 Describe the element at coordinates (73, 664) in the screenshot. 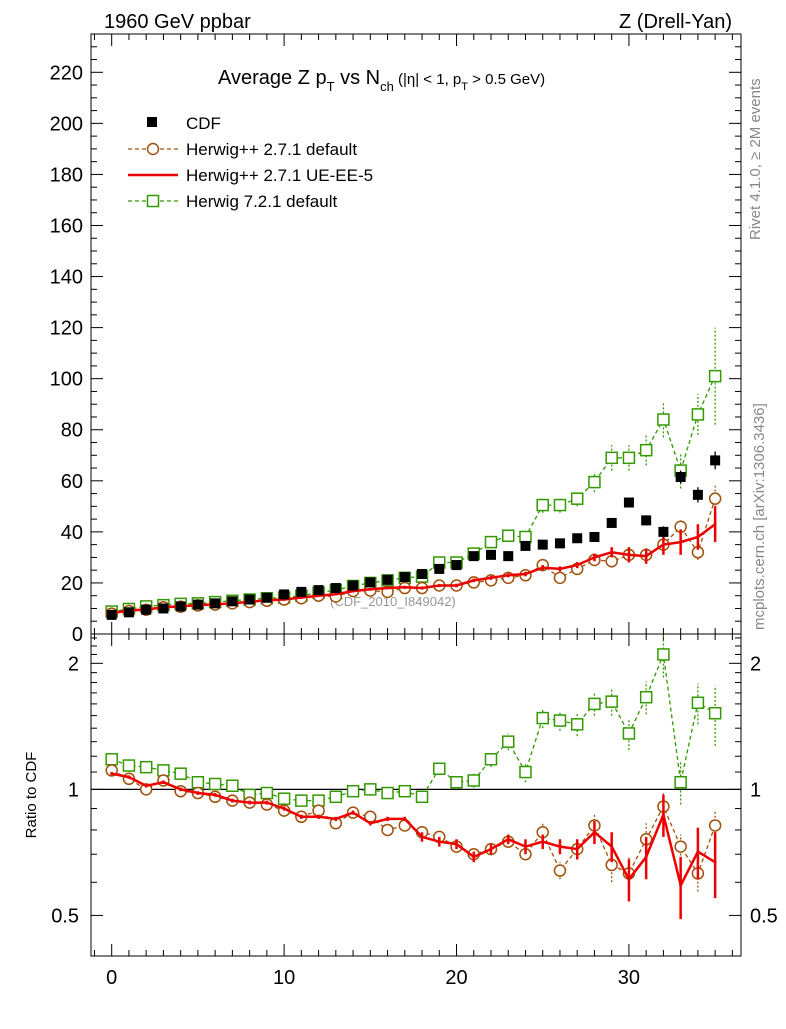

I see `ratio-y-tick-label: 2` at that location.